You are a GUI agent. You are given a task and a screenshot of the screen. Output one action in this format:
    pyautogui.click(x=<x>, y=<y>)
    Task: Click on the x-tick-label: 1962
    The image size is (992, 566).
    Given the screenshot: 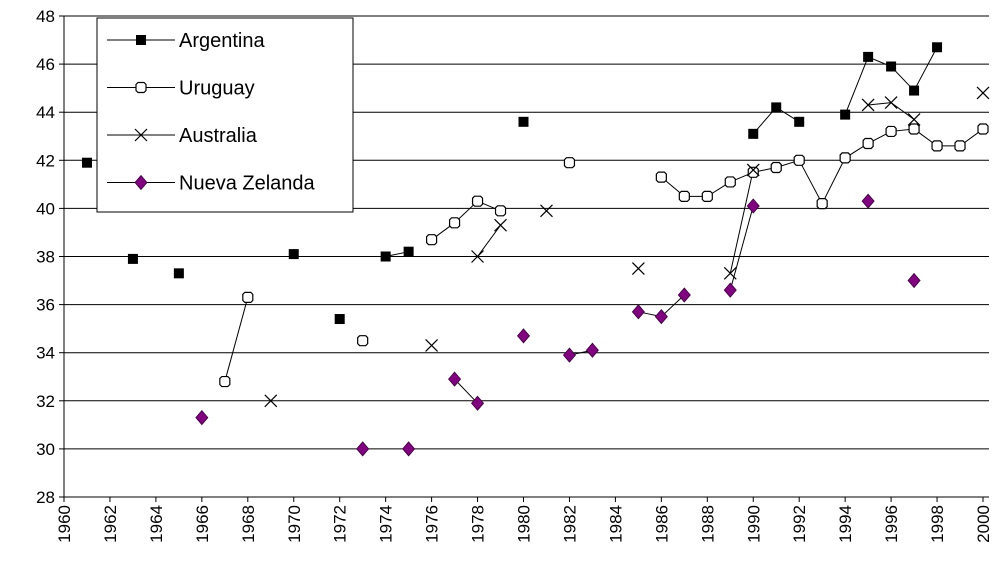 What is the action you would take?
    pyautogui.click(x=110, y=524)
    